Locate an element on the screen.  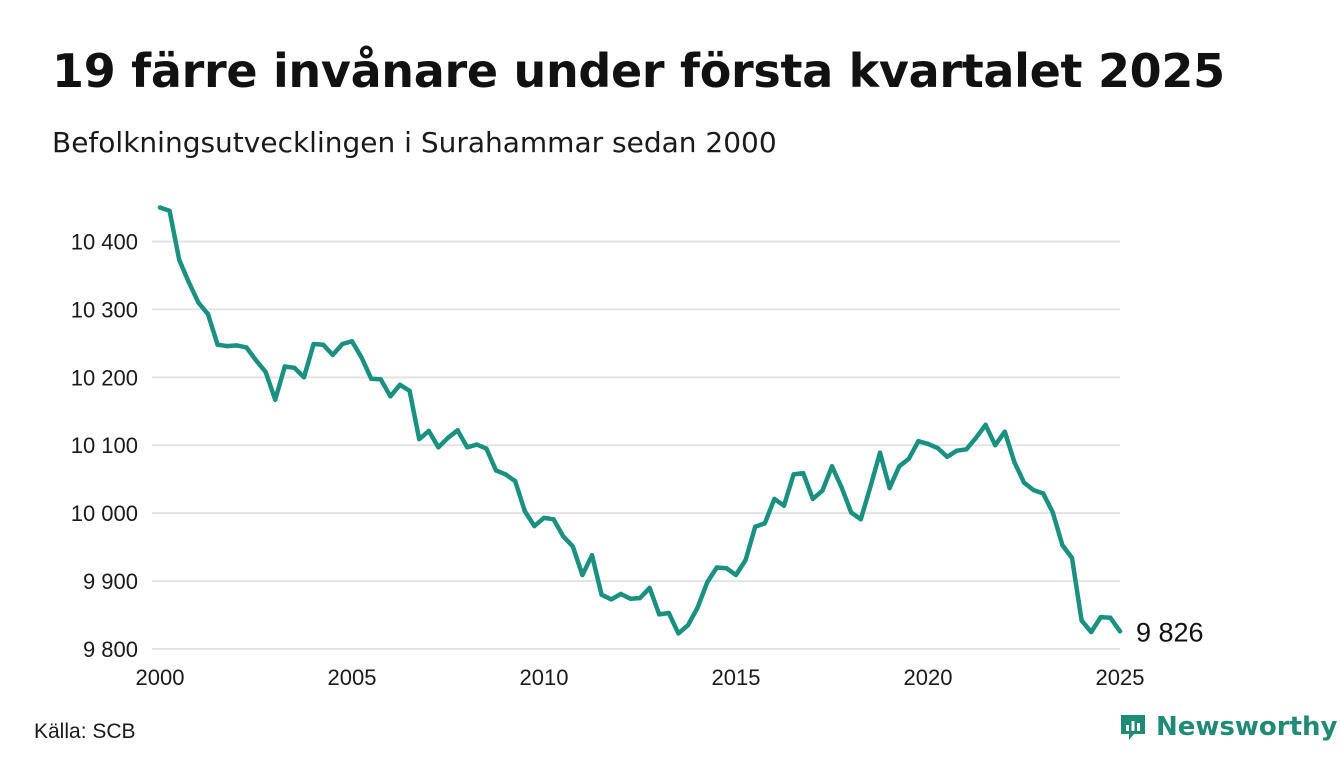
y-axis-ticks: 9 800 9 900 10 000 10 100 10 200 10 300 10 400 is located at coordinates (104, 445).